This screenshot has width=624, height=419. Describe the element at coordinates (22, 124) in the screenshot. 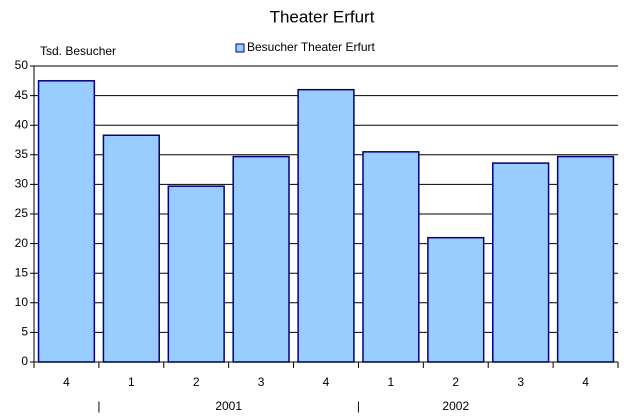

I see `y-tick-label: 40` at that location.